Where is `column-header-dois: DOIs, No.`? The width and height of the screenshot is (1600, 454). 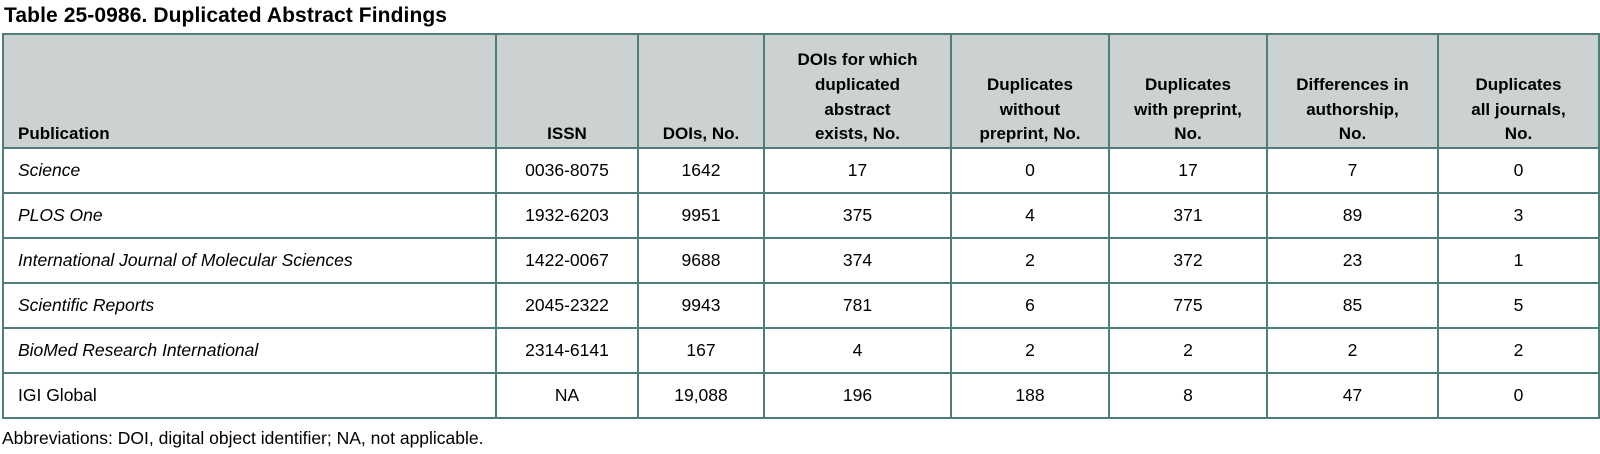
column-header-dois: DOIs, No. is located at coordinates (701, 91).